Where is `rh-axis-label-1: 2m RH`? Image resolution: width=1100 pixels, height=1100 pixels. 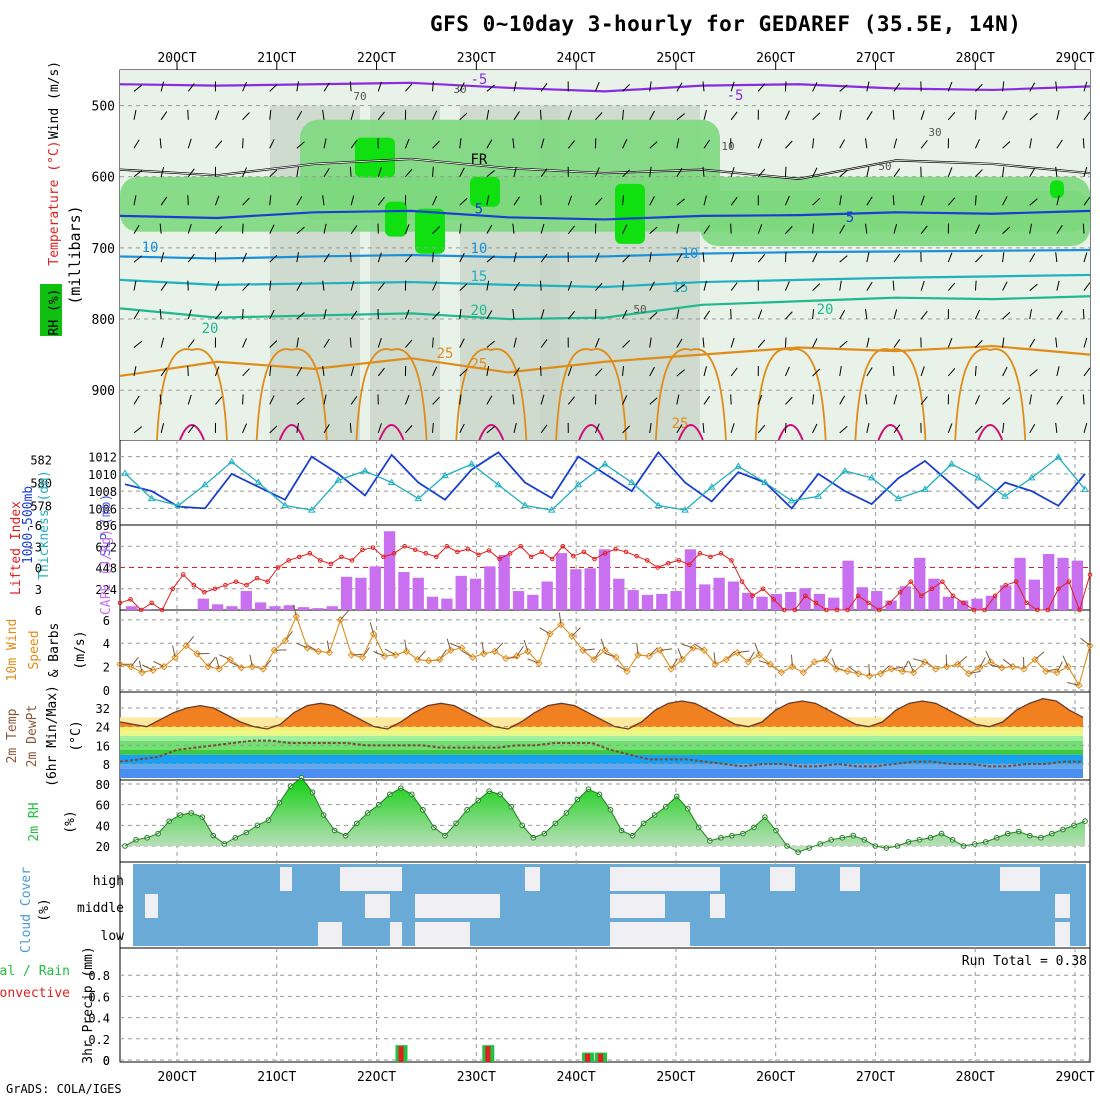
rh-axis-label-1: 2m RH is located at coordinates (34, 821).